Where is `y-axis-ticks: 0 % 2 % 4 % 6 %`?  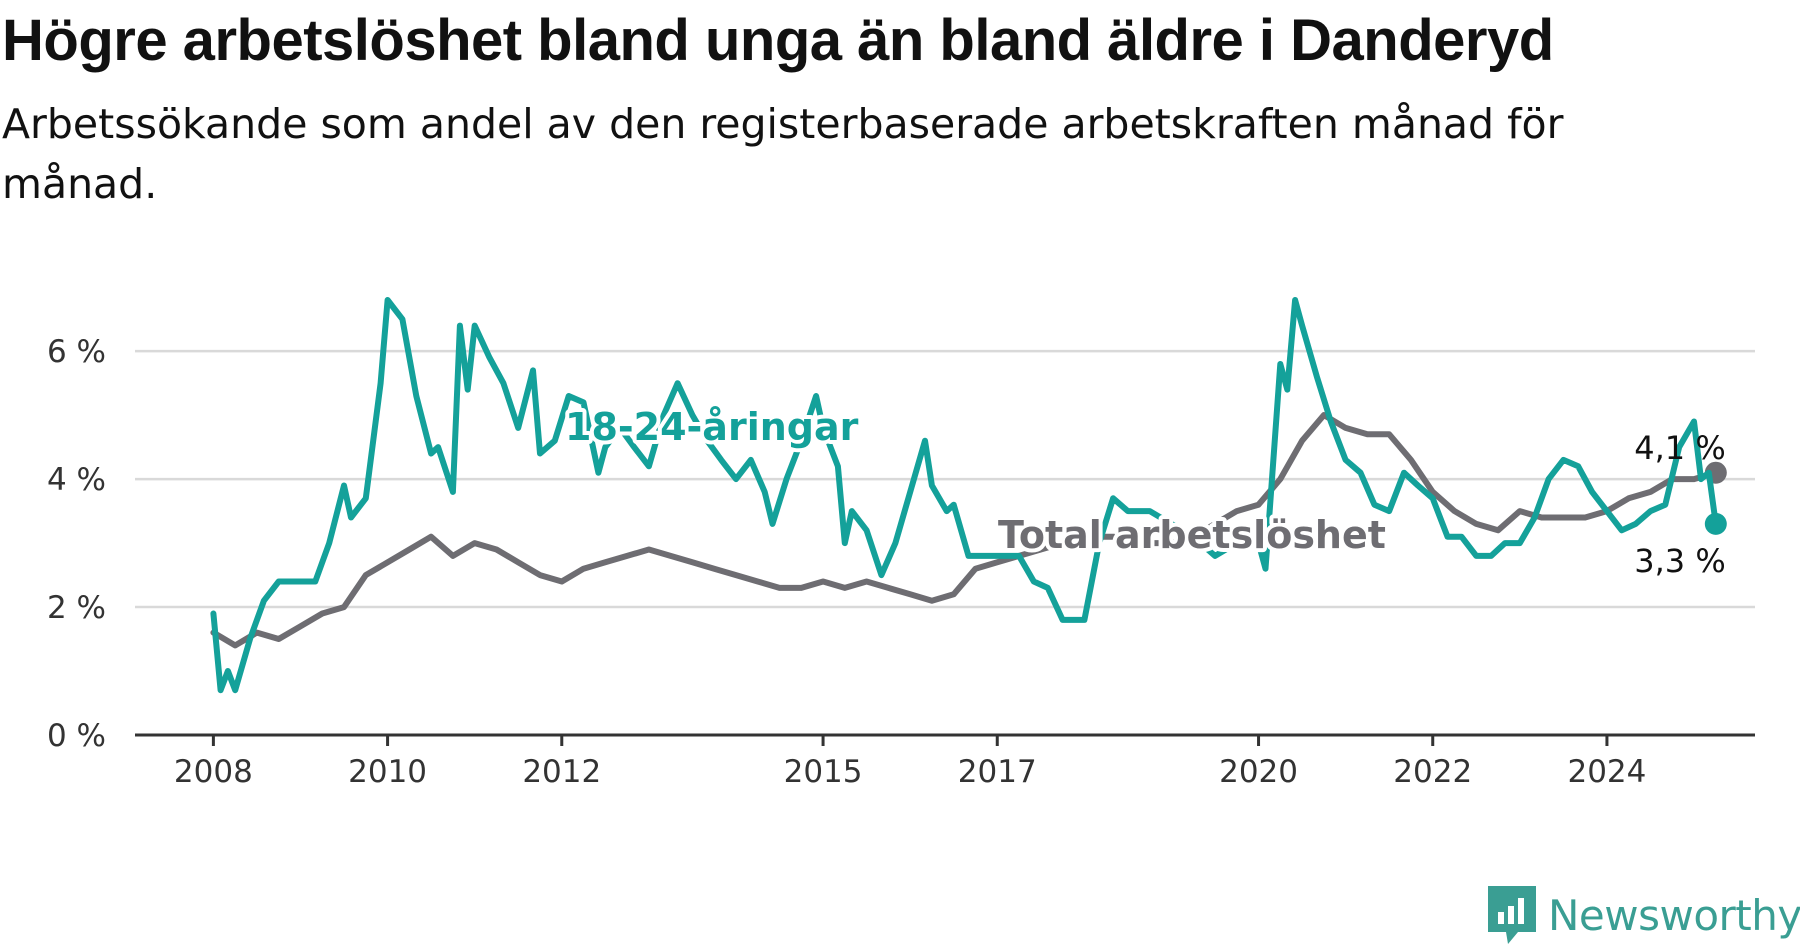
y-axis-ticks: 0 % 2 % 4 % 6 % is located at coordinates (76, 544).